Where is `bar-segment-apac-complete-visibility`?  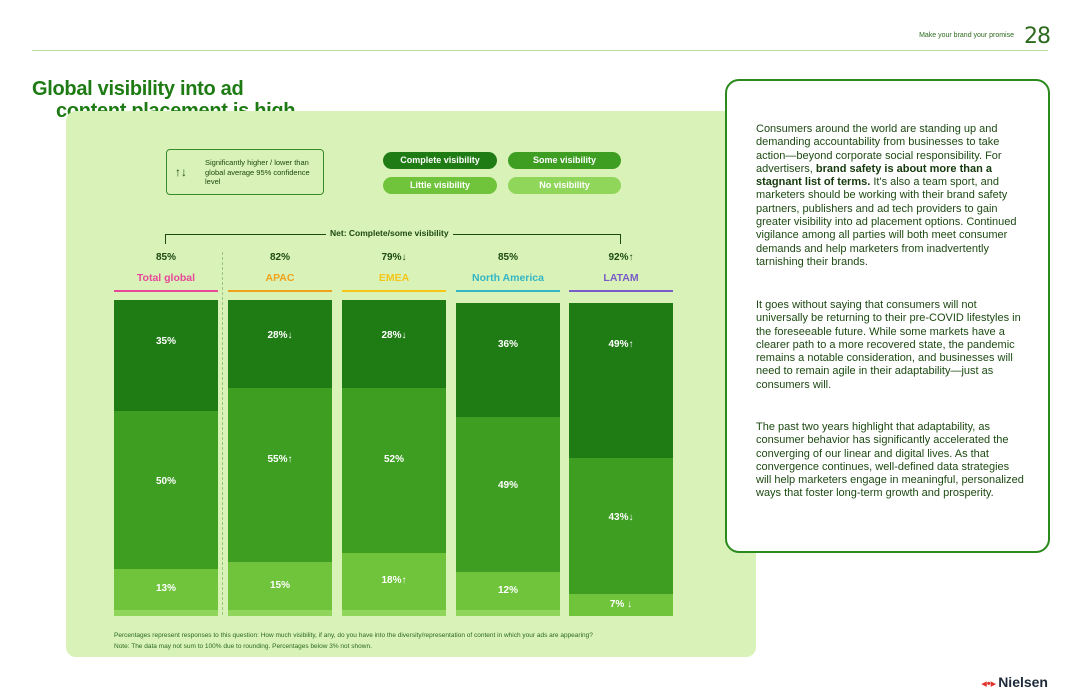 bar-segment-apac-complete-visibility is located at coordinates (280, 344).